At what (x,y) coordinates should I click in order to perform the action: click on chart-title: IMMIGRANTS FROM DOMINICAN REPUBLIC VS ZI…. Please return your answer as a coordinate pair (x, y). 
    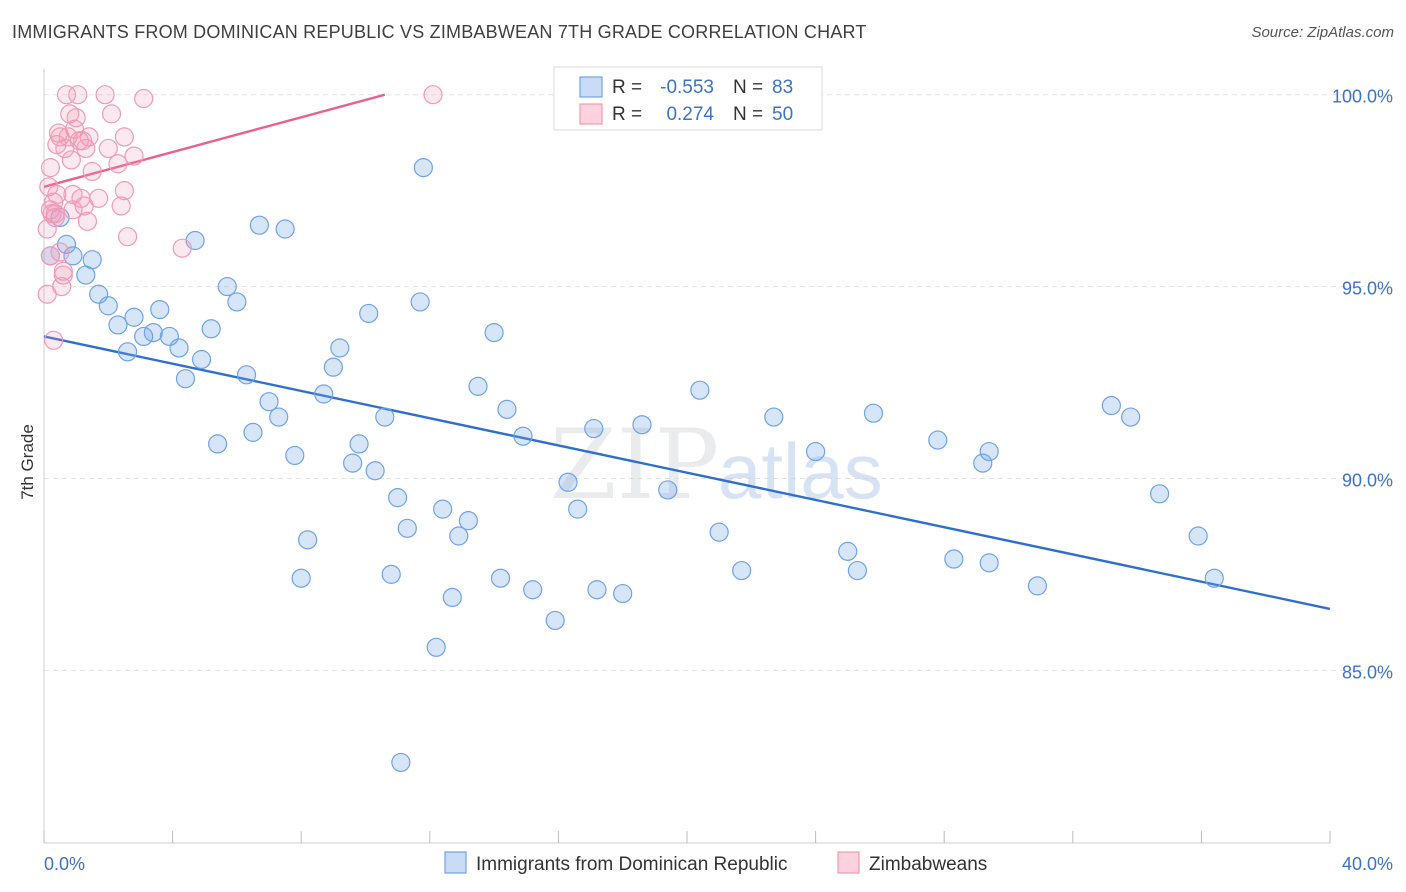
    Looking at the image, I should click on (439, 32).